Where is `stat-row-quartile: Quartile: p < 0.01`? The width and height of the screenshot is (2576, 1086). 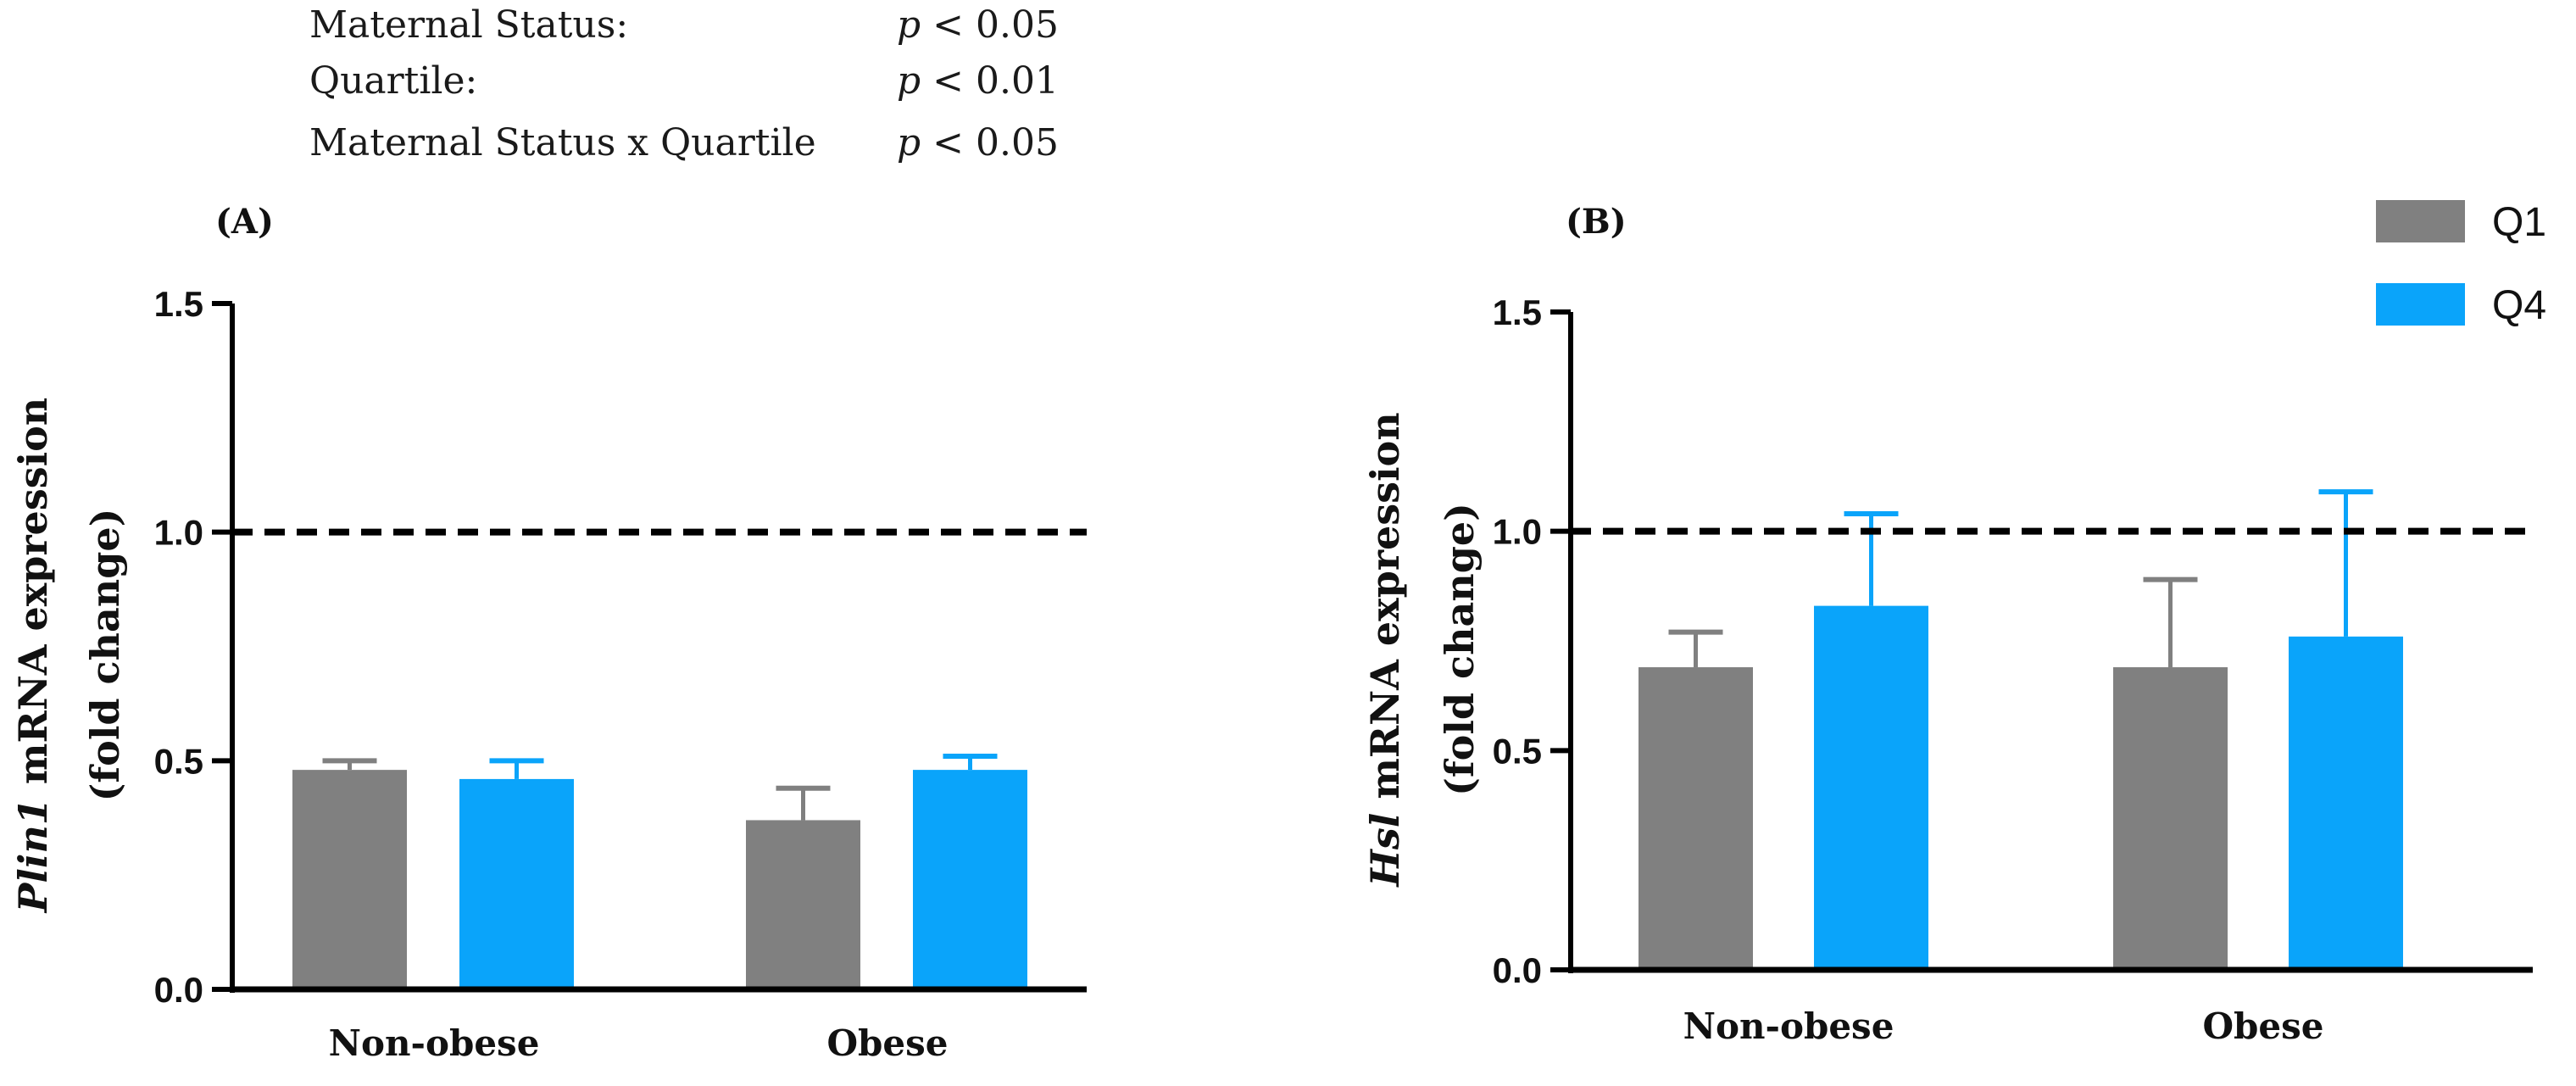 stat-row-quartile: Quartile: p < 0.01 is located at coordinates (712, 84).